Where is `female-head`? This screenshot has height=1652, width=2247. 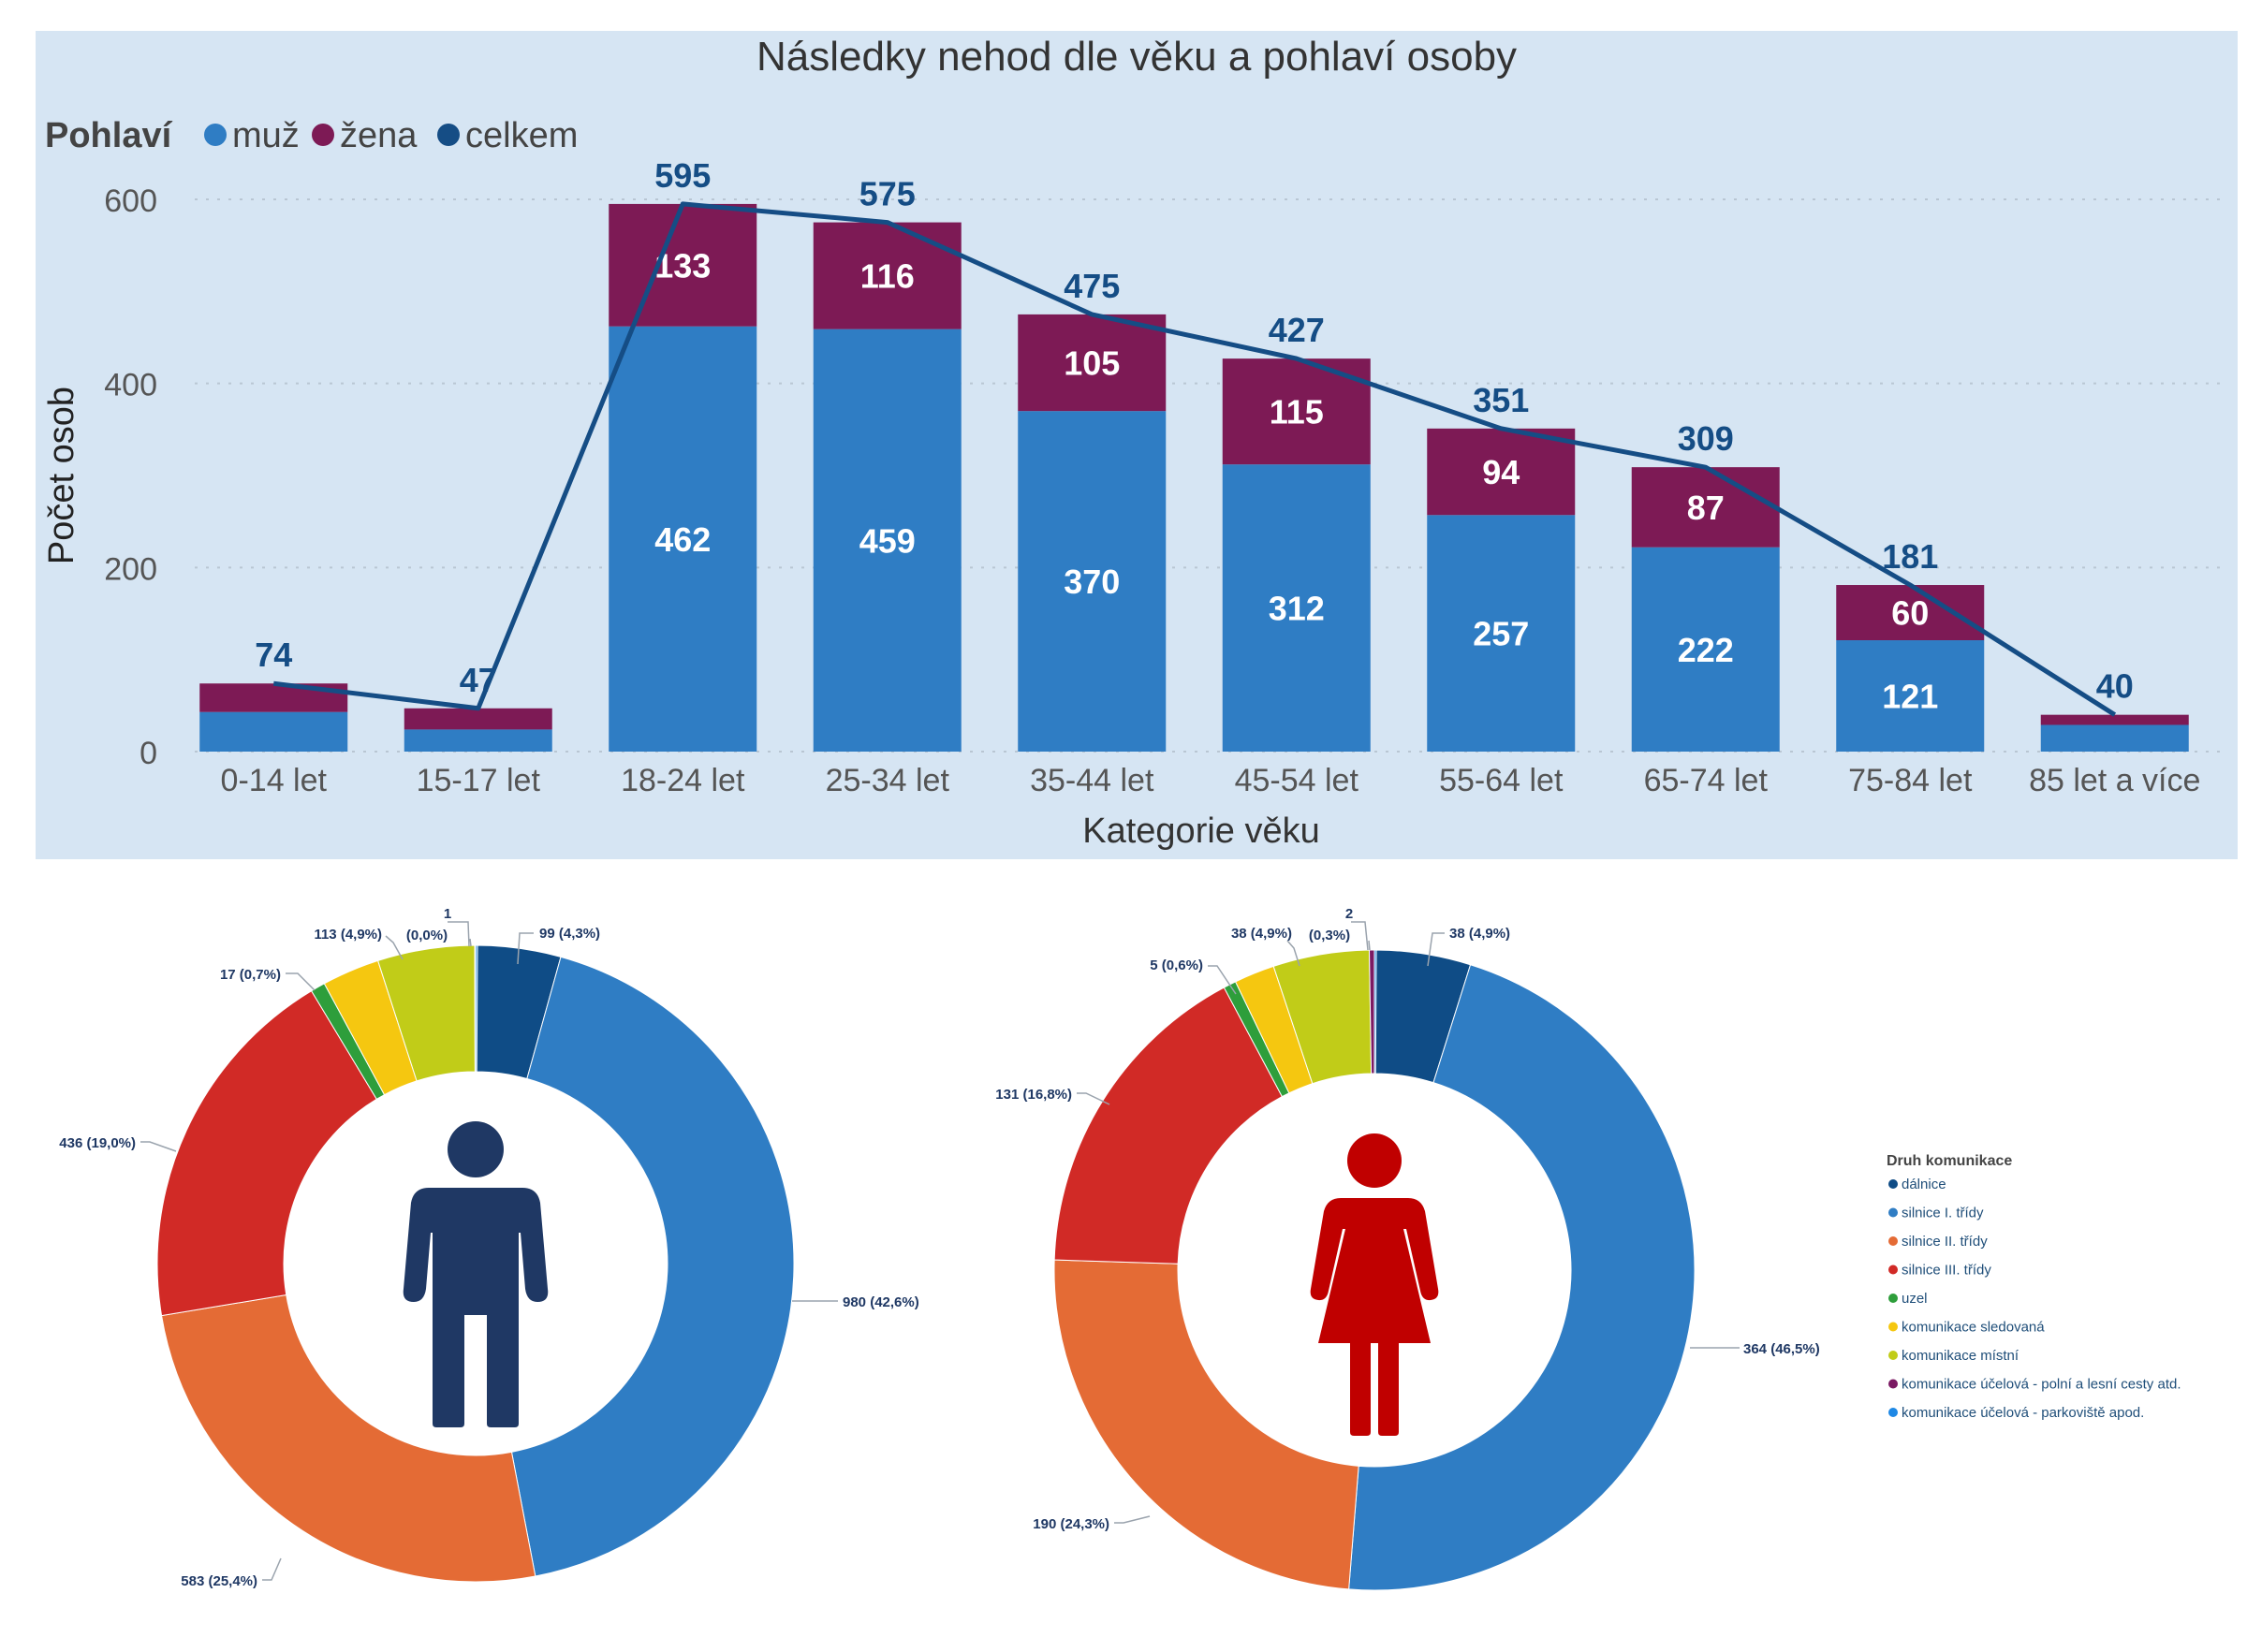 female-head is located at coordinates (1374, 1160).